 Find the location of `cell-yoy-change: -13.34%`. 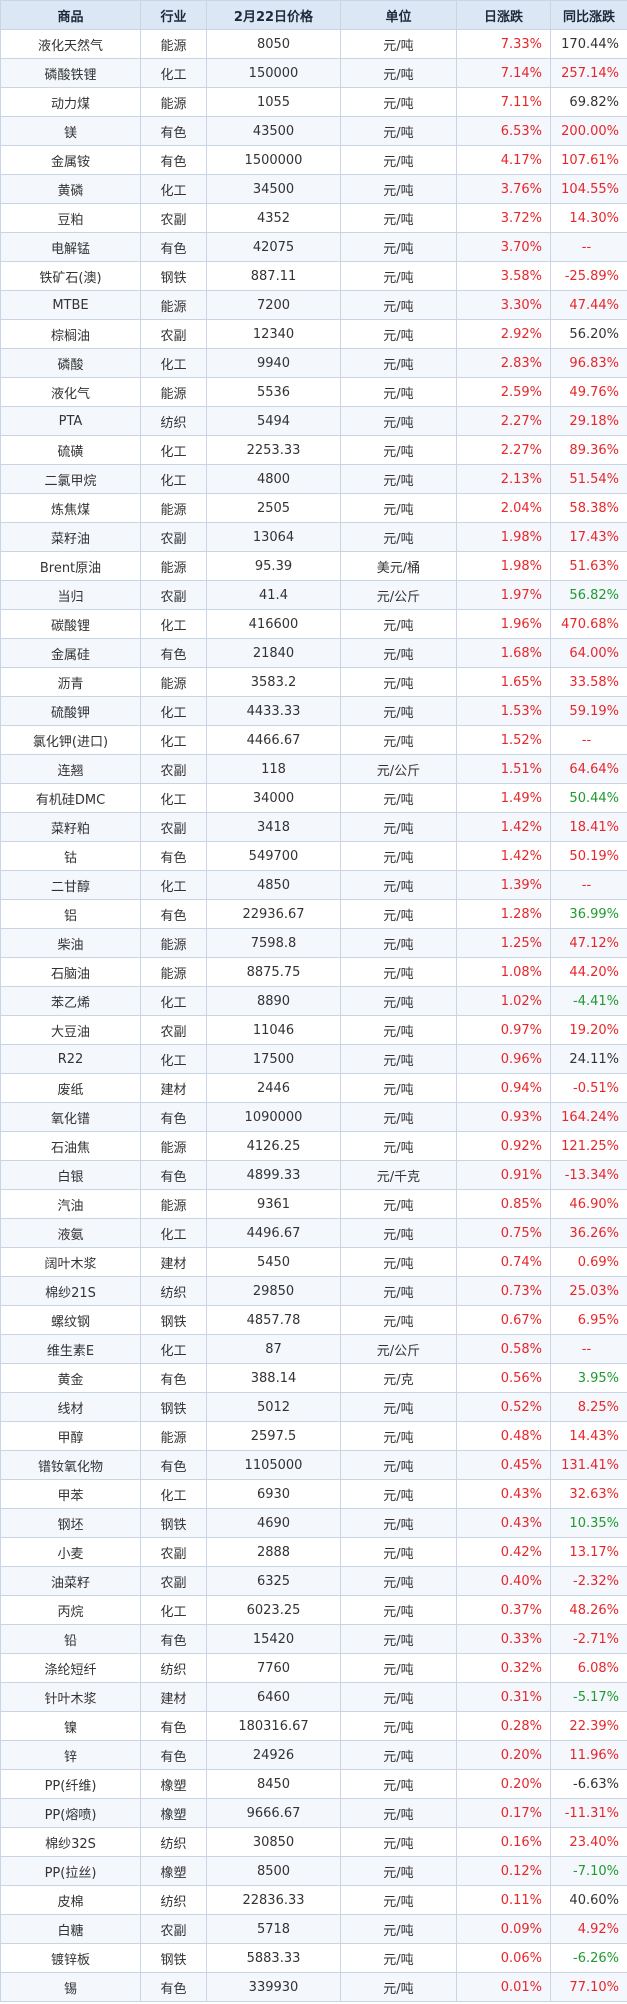

cell-yoy-change: -13.34% is located at coordinates (588, 1175).